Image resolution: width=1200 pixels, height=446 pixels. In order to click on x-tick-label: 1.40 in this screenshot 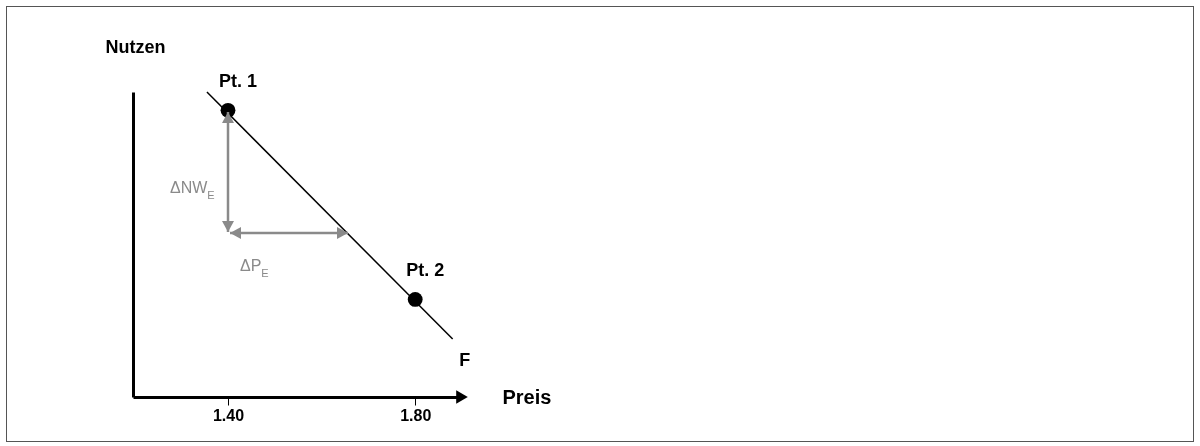, I will do `click(228, 415)`.